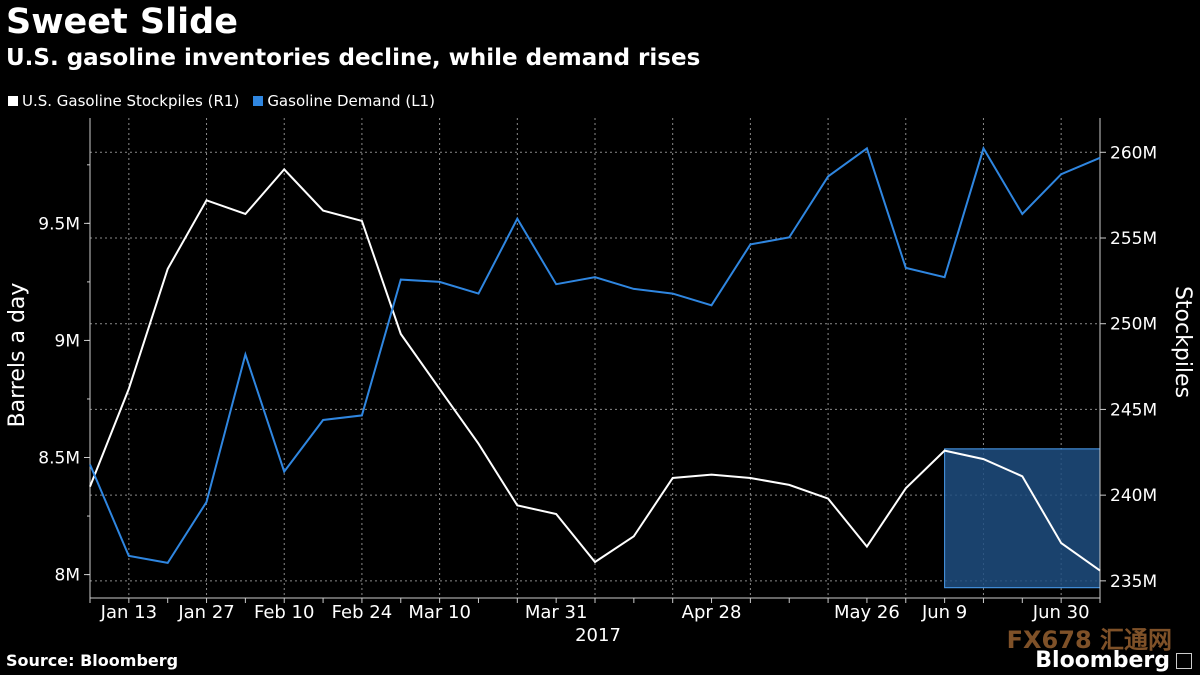 Image resolution: width=1200 pixels, height=675 pixels. What do you see at coordinates (67, 576) in the screenshot?
I see `left-tick-label: 8M` at bounding box center [67, 576].